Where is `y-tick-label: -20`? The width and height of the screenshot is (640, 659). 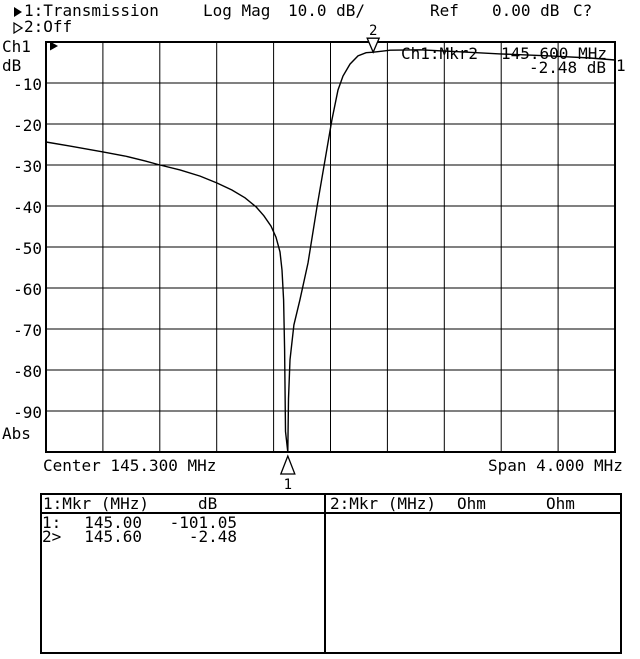
y-tick-label: -20 is located at coordinates (27, 125).